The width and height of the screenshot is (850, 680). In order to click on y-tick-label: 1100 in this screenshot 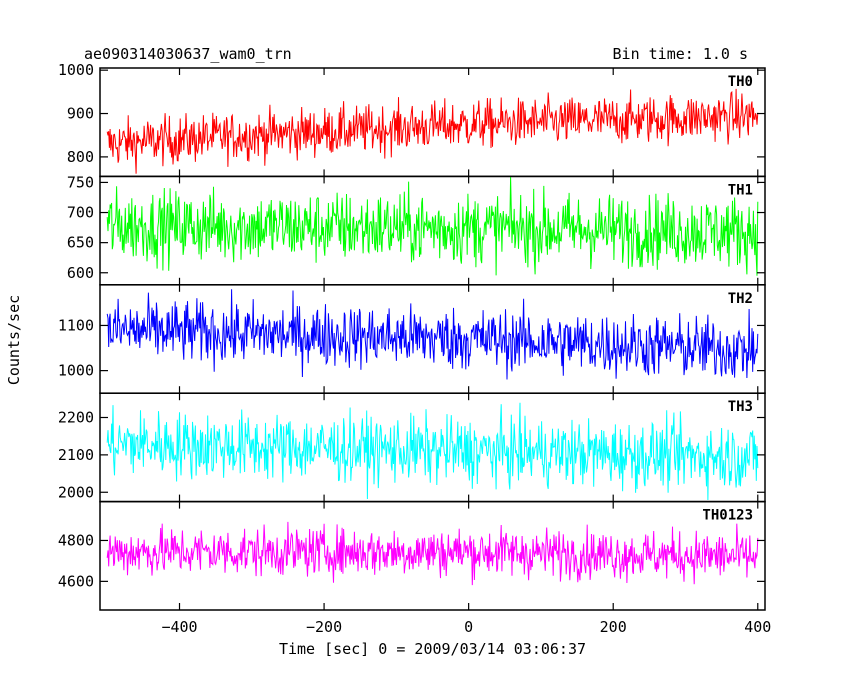, I will do `click(76, 325)`.